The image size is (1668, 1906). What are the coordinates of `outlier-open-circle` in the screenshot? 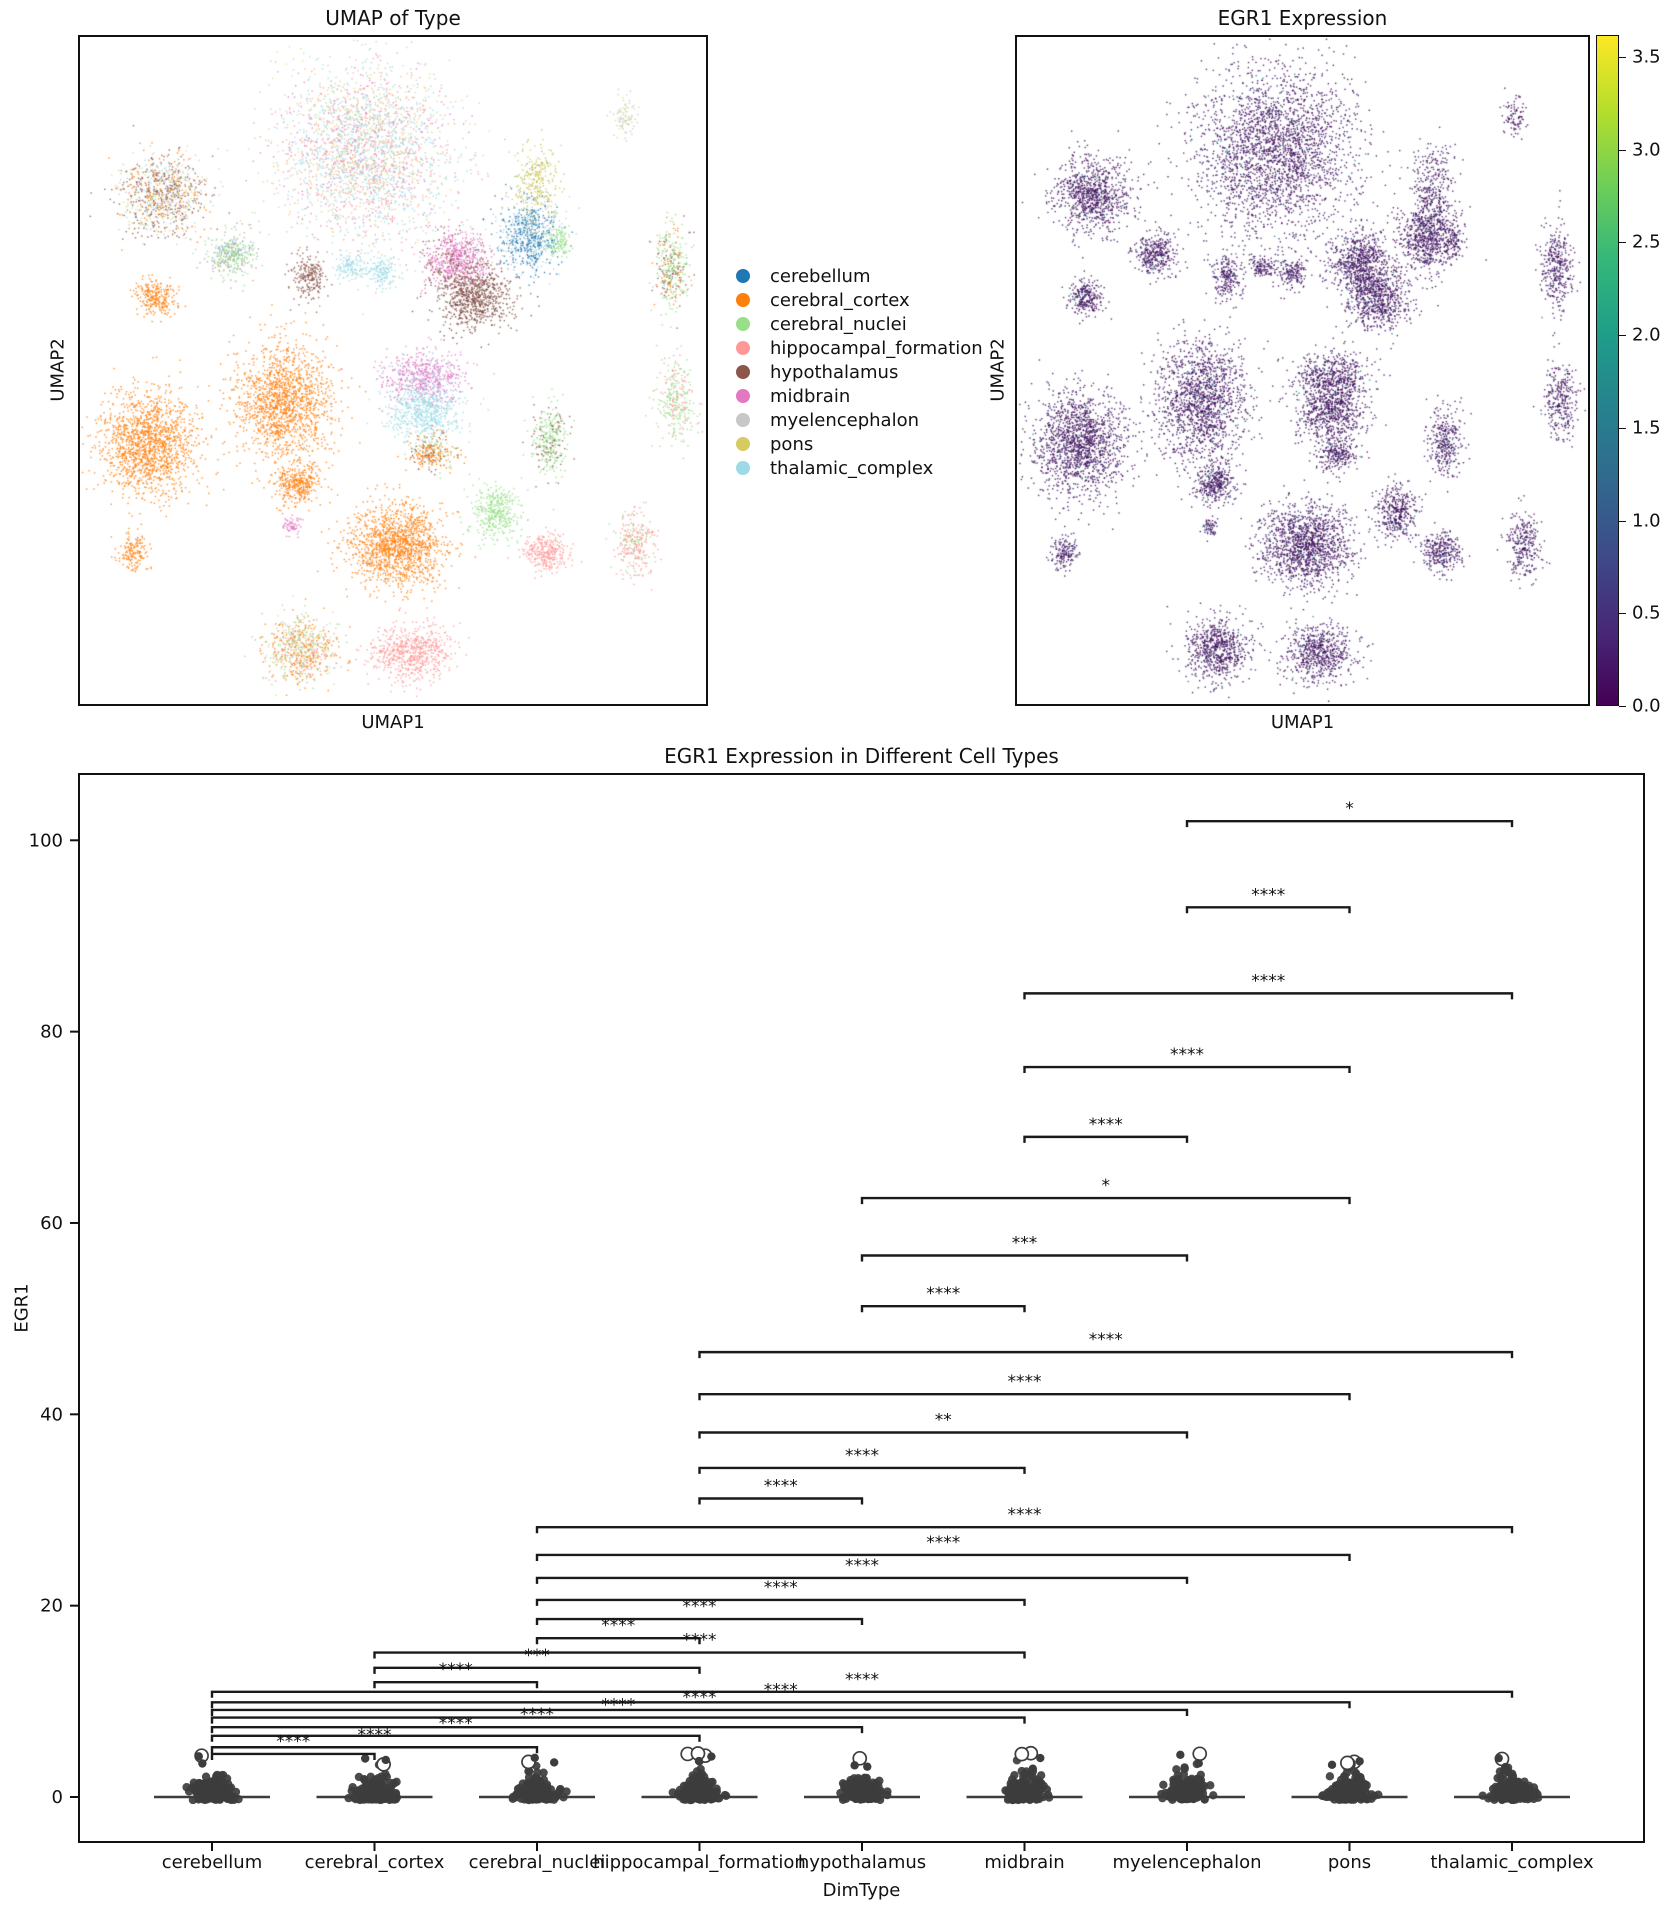 It's located at (860, 1758).